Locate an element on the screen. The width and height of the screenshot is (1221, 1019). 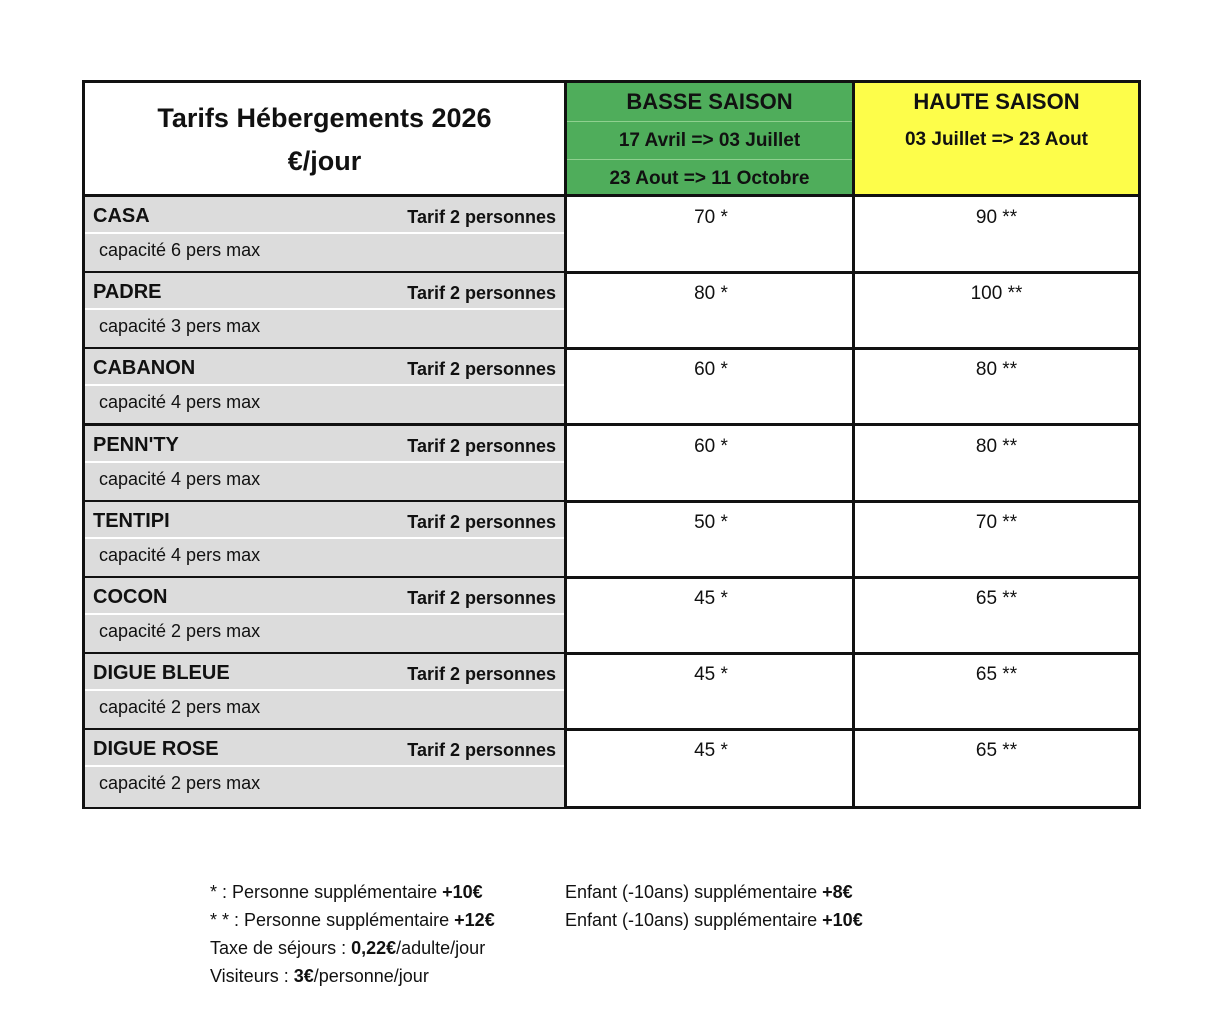
accommodation-name: DIGUE BLEUE is located at coordinates (161, 673).